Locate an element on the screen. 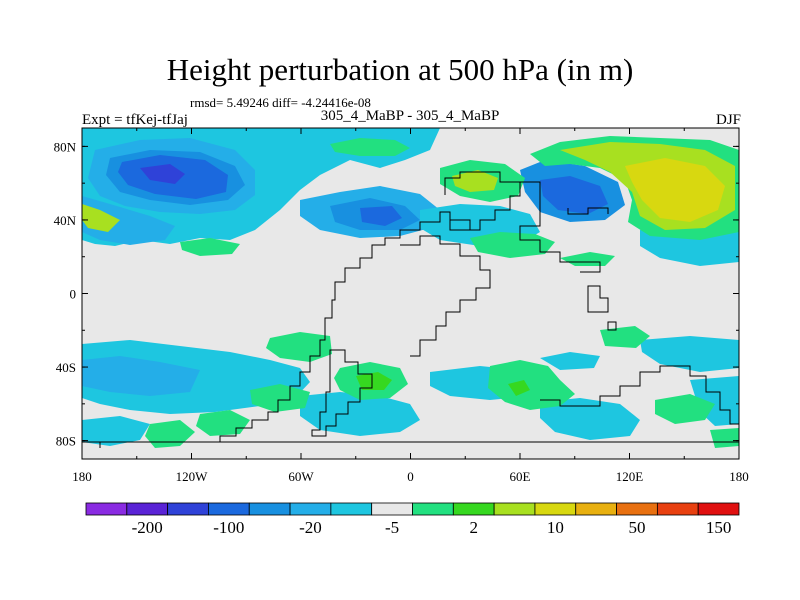 The height and width of the screenshot is (600, 800). colorbar-label: -200 is located at coordinates (147, 527).